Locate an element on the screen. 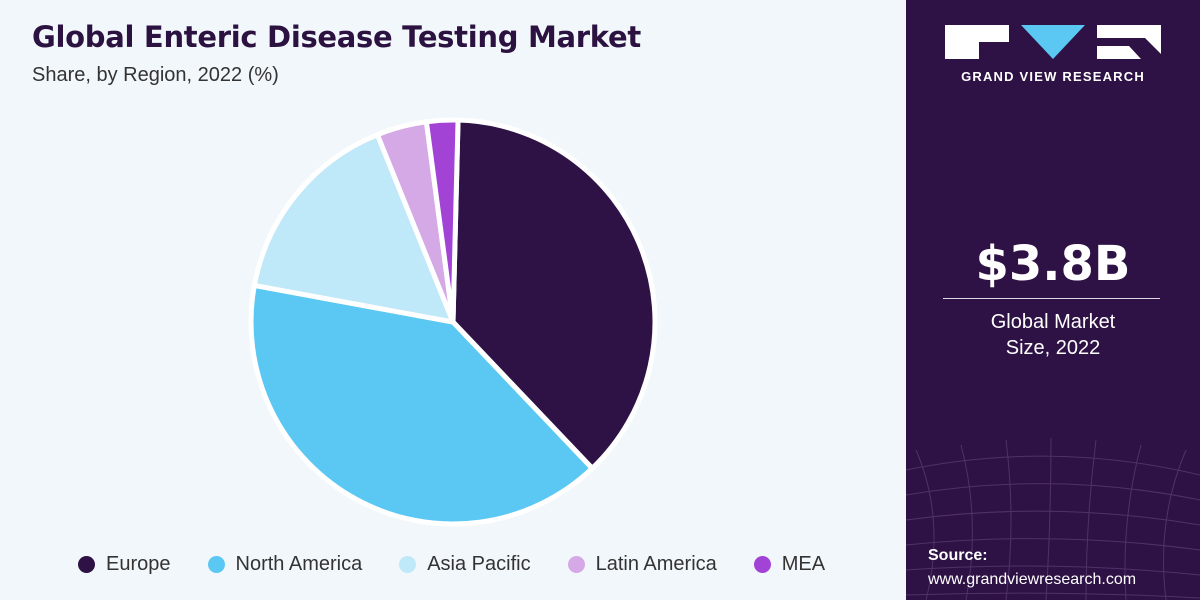 The image size is (1200, 600). legend-swatch-north-america is located at coordinates (216, 564).